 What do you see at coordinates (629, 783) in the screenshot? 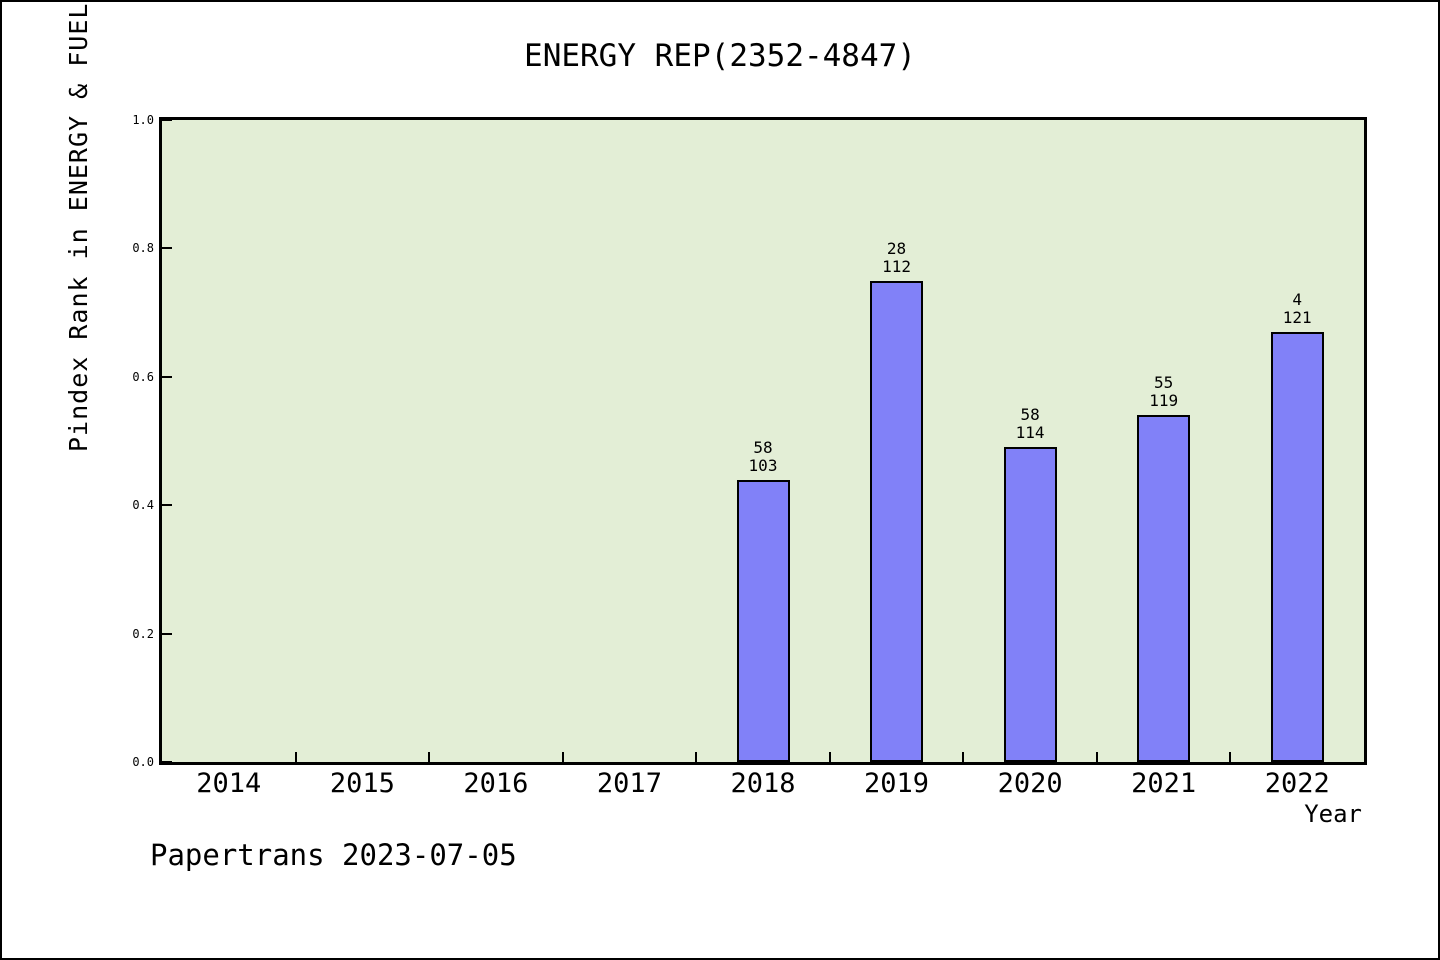
I see `x-tick-label: 2017` at bounding box center [629, 783].